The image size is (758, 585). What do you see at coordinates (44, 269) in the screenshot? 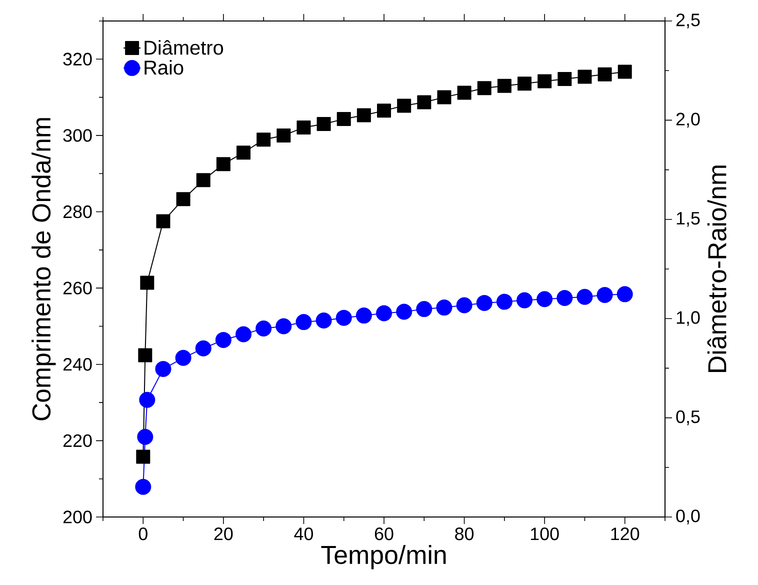
I see `y-axis-title: Comprimento de Onda/nm` at bounding box center [44, 269].